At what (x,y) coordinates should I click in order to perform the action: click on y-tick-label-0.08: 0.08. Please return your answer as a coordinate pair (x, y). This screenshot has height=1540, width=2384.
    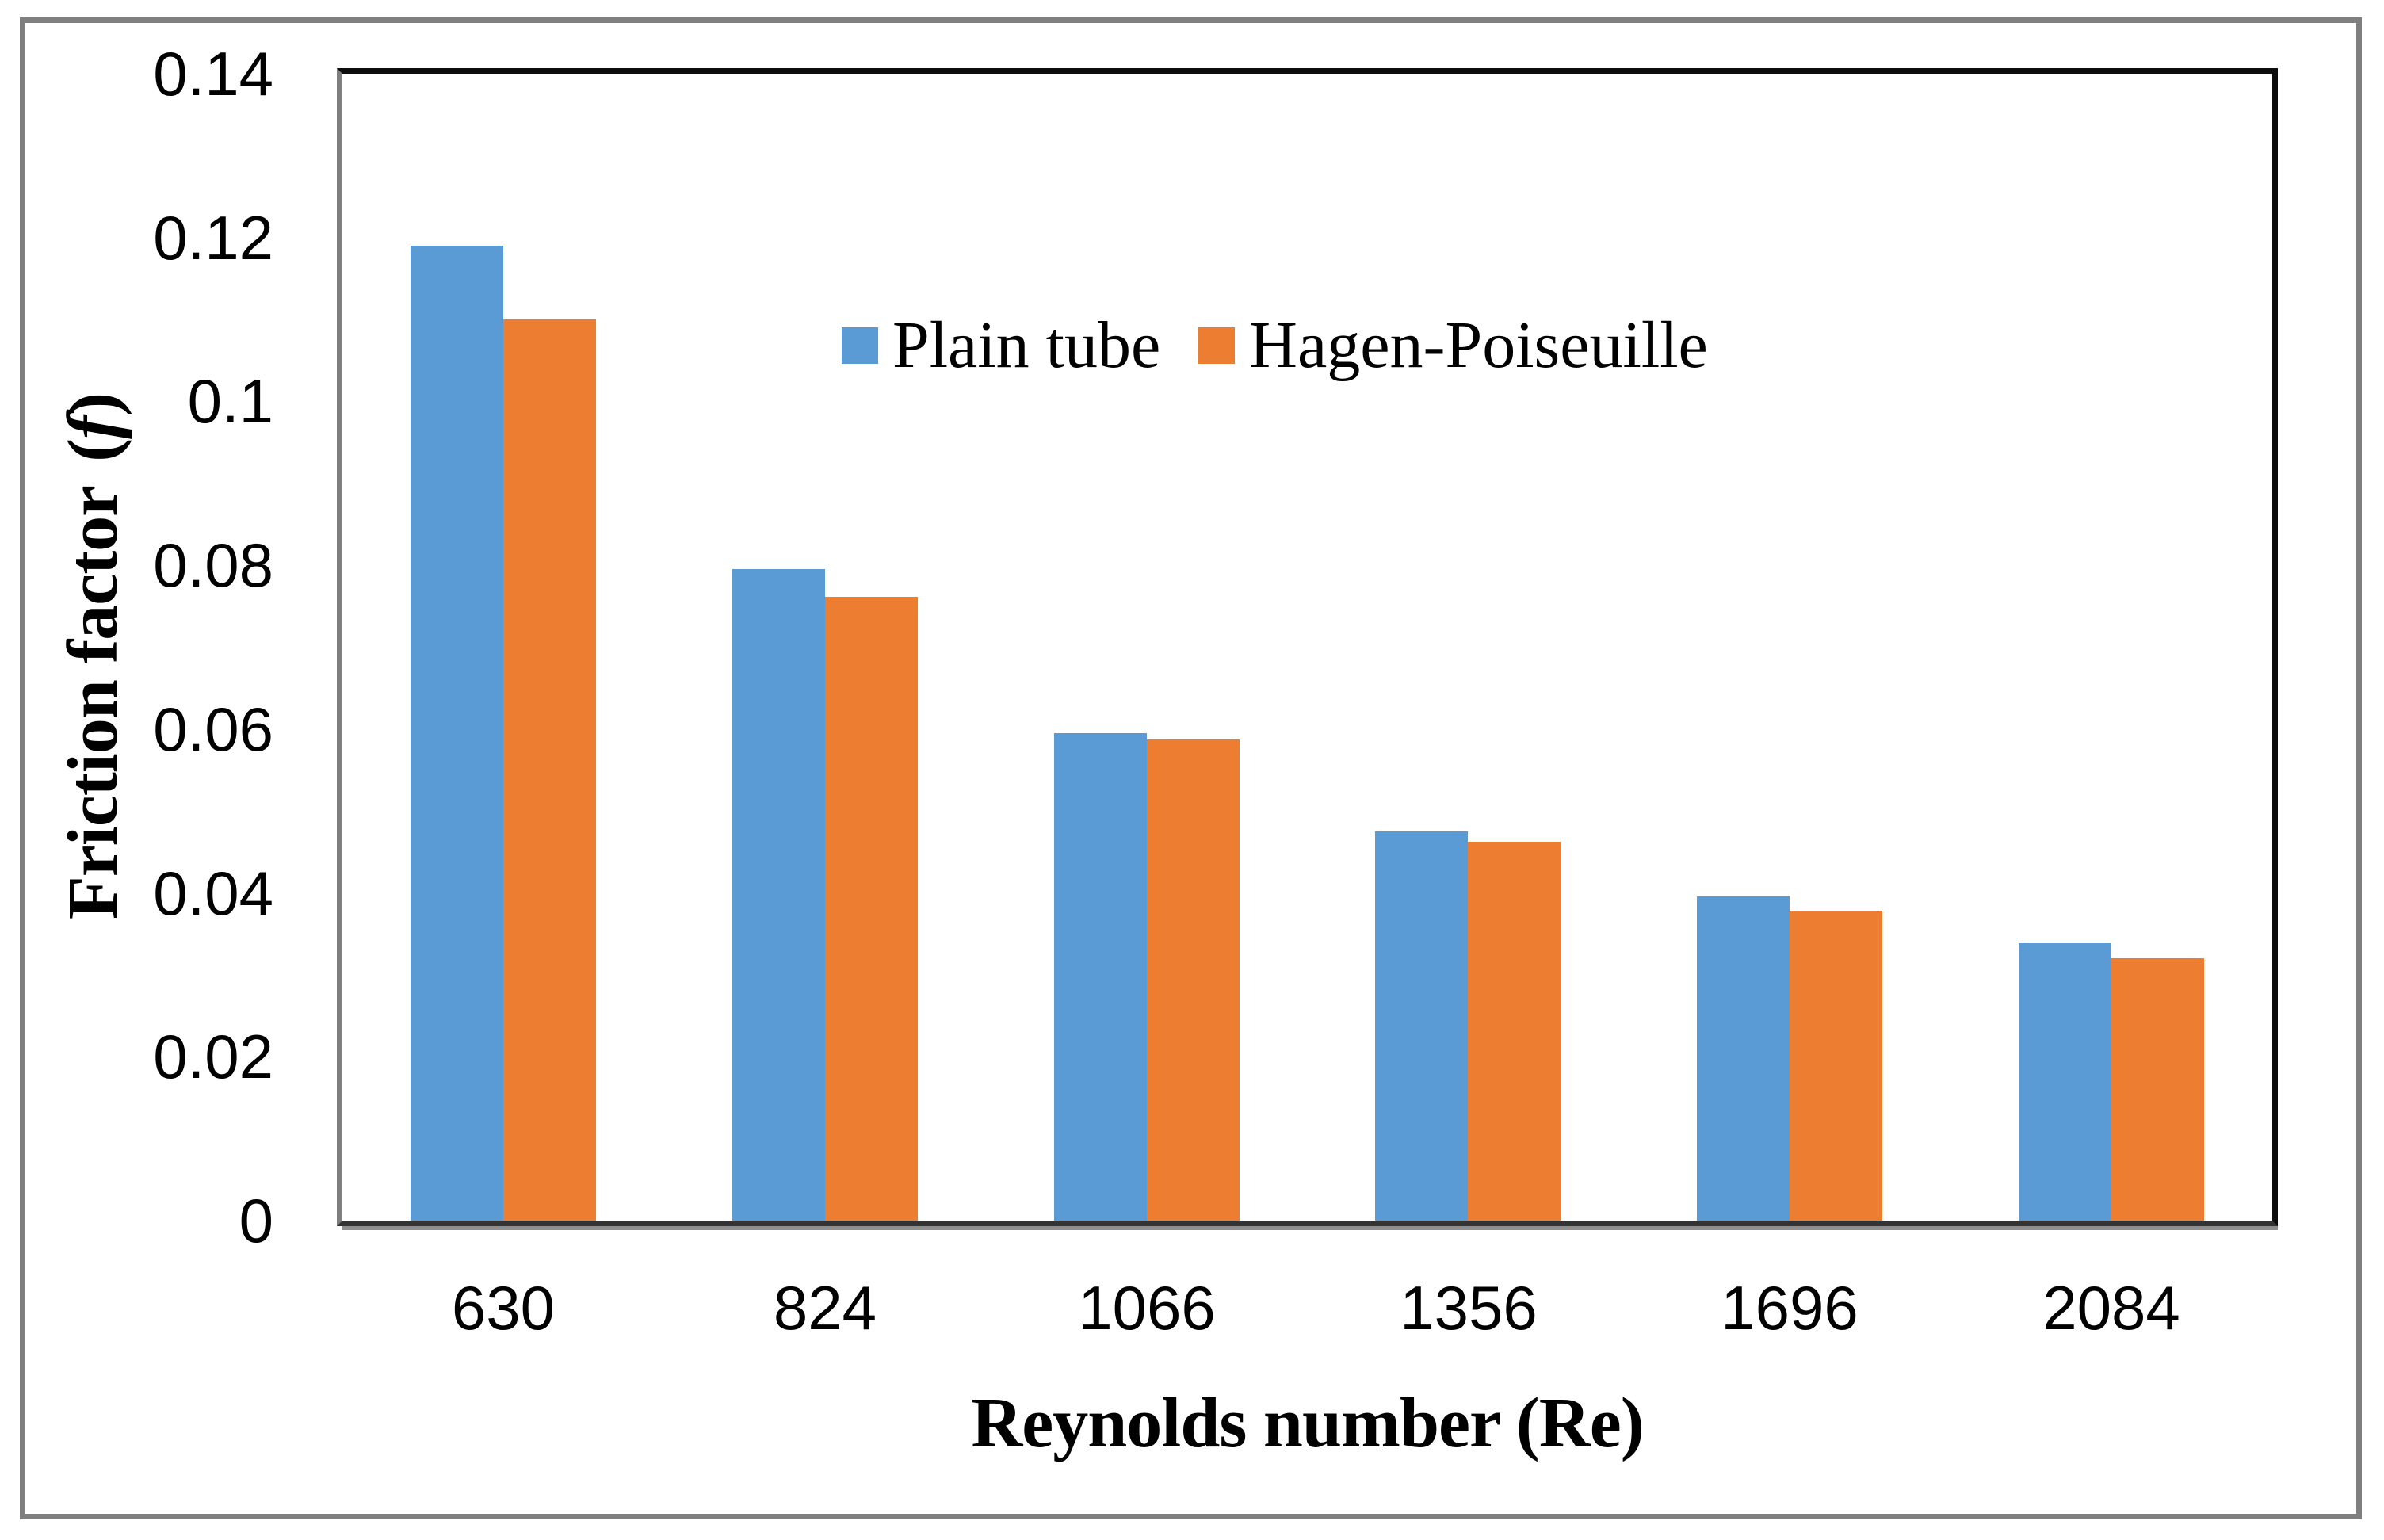
    Looking at the image, I should click on (213, 565).